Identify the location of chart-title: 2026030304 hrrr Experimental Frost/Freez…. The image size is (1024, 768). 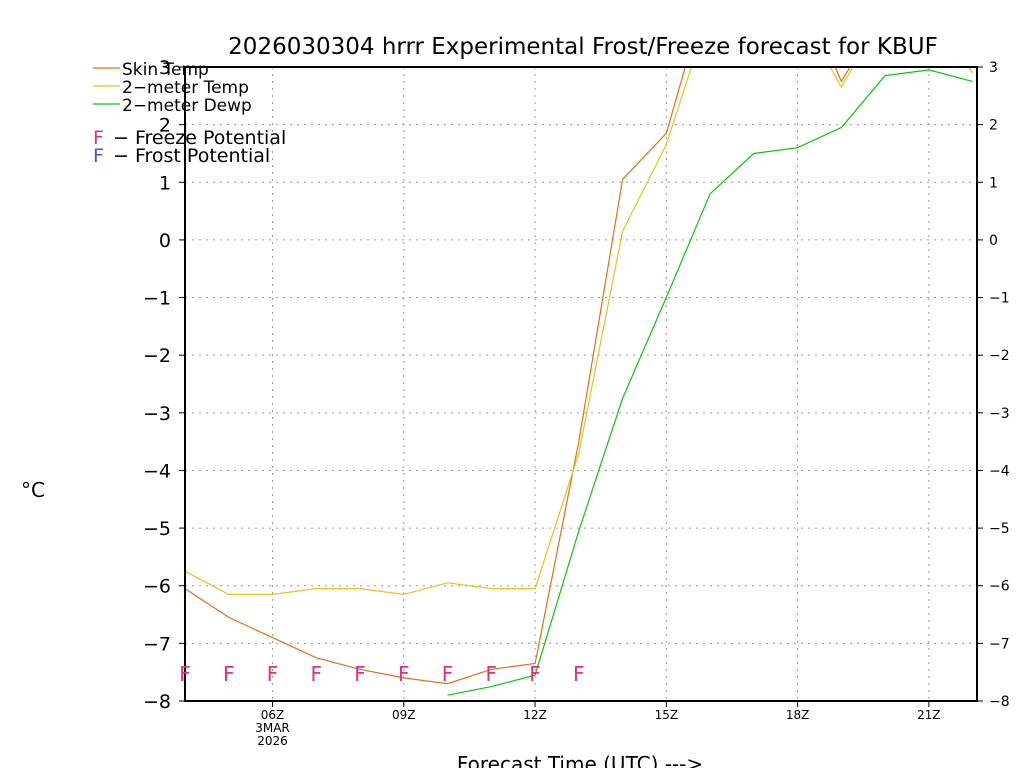
(583, 47).